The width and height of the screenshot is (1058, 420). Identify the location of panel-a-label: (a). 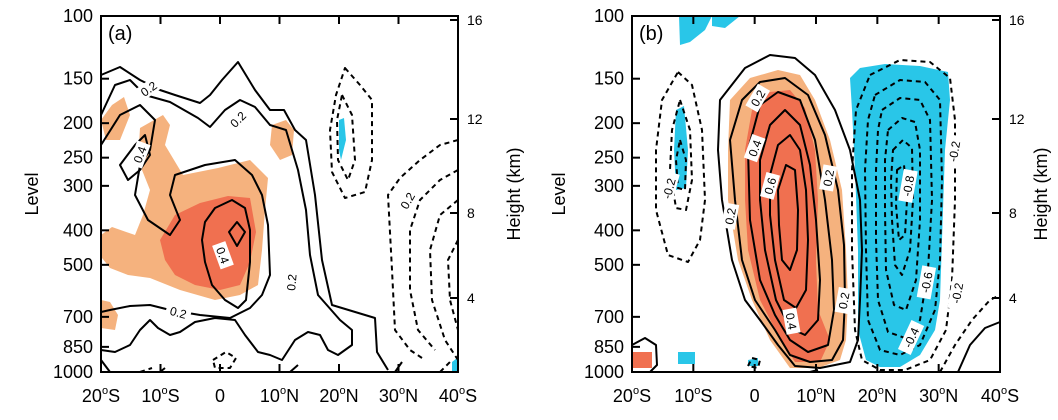
(120, 34).